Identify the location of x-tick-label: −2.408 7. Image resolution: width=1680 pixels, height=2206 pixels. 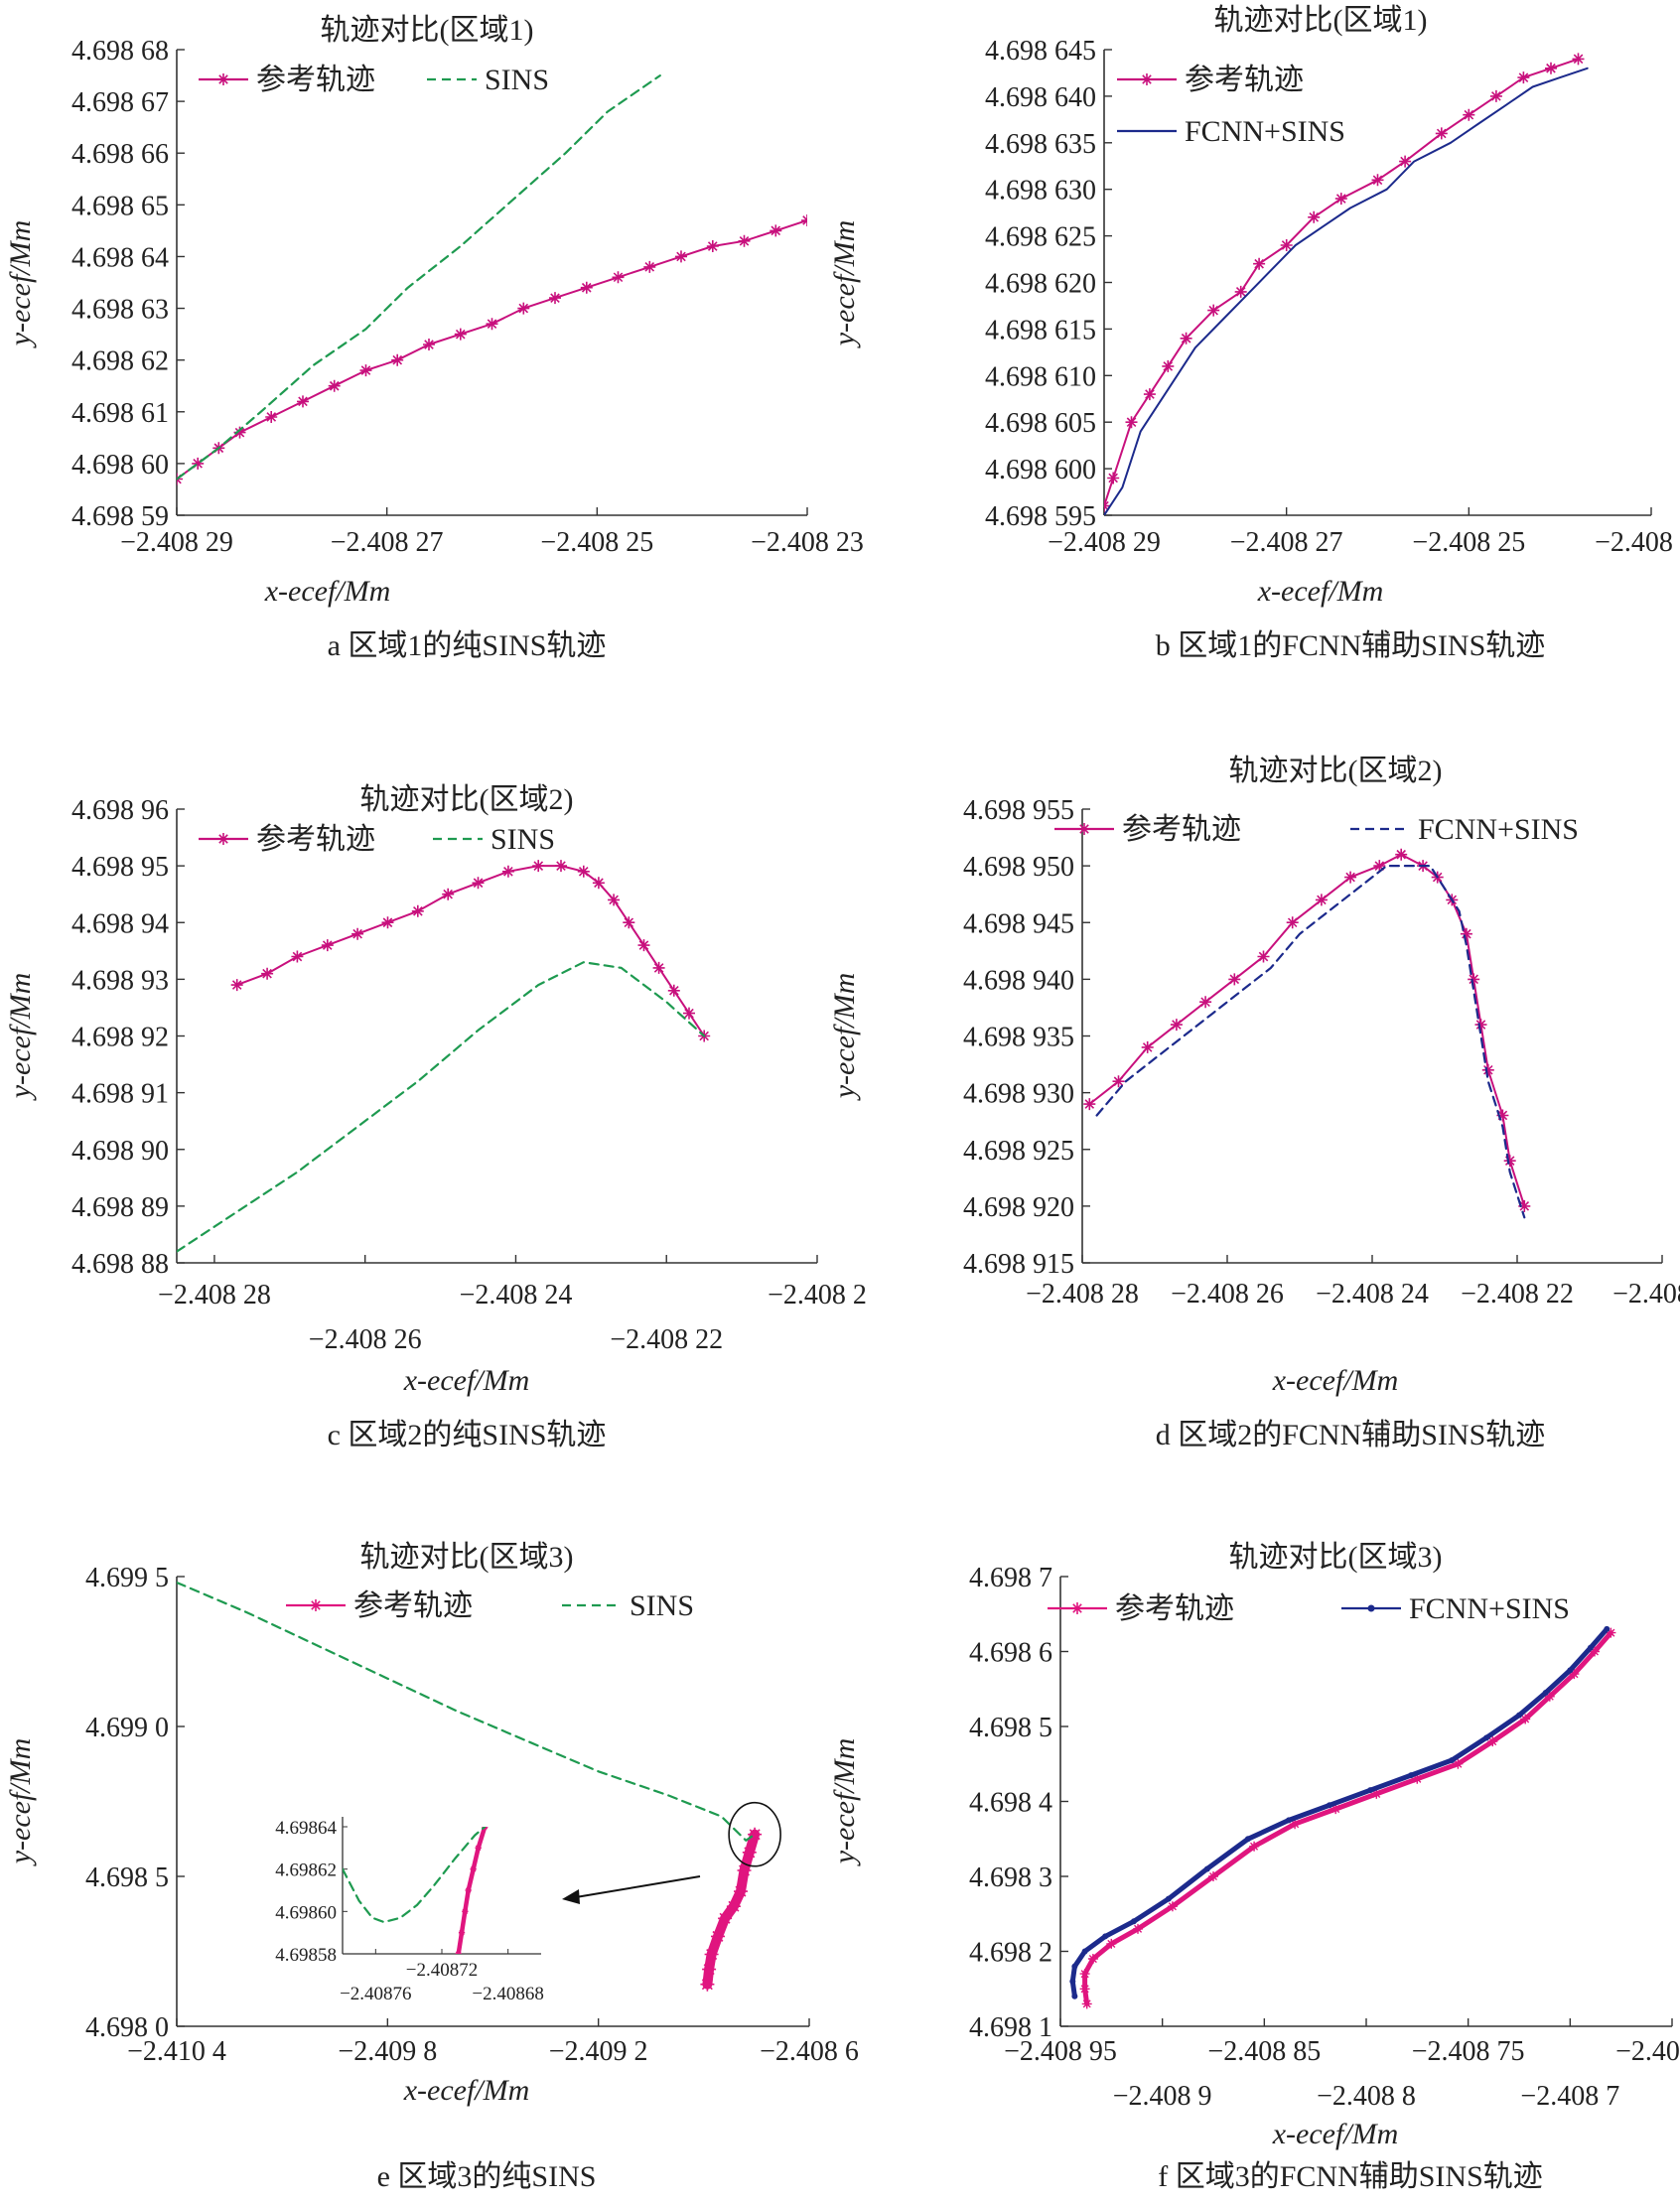
(1569, 2096).